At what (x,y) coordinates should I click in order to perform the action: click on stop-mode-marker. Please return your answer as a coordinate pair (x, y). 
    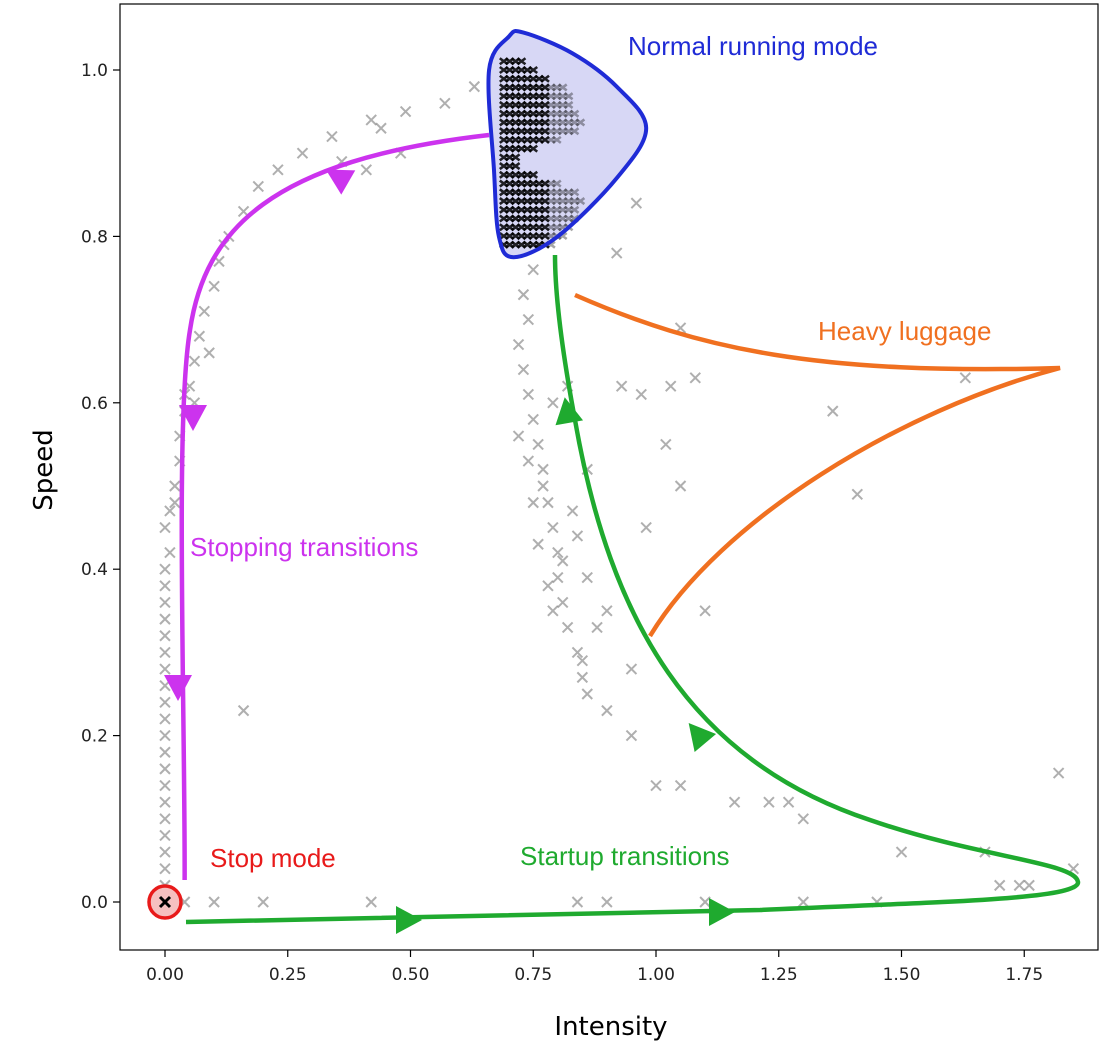
    Looking at the image, I should click on (165, 902).